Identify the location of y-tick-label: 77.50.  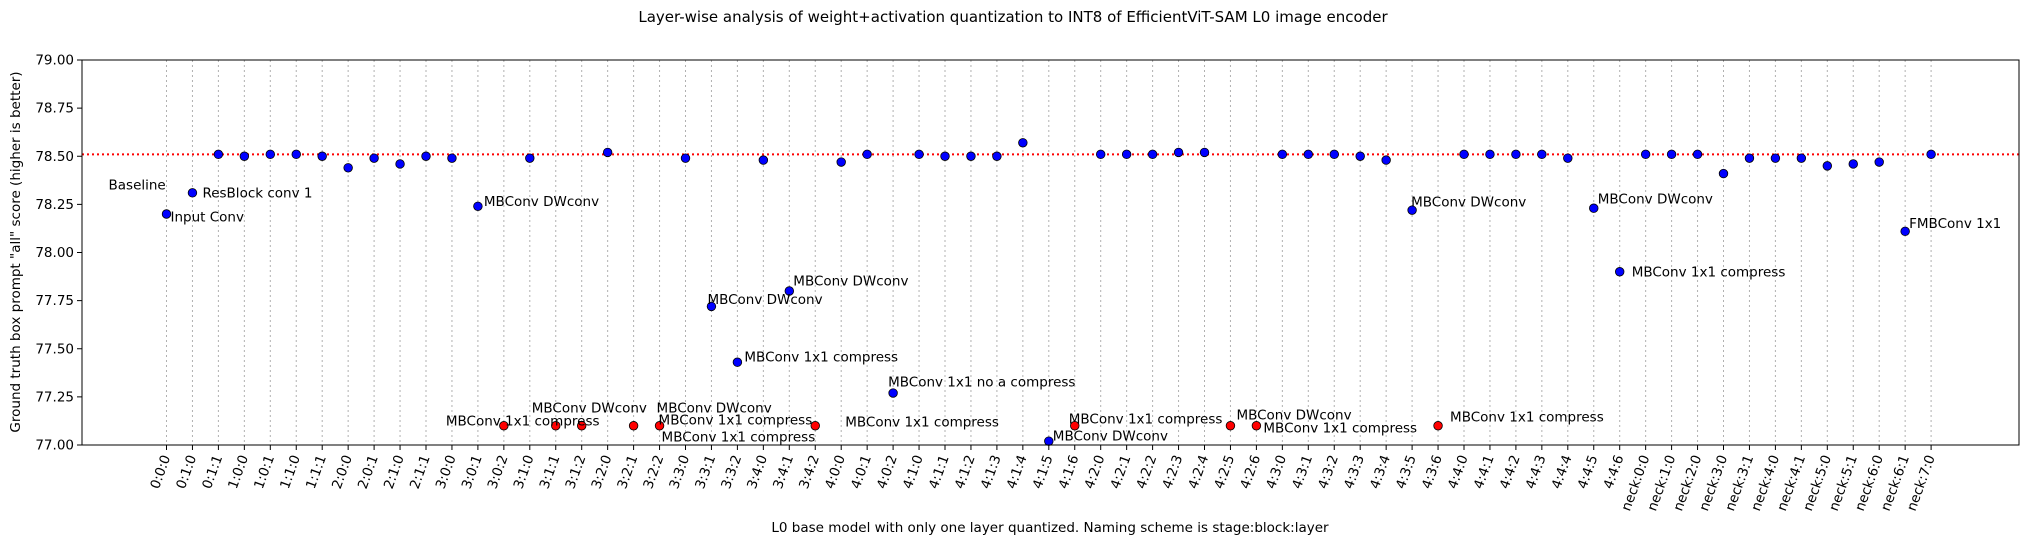
(54, 349).